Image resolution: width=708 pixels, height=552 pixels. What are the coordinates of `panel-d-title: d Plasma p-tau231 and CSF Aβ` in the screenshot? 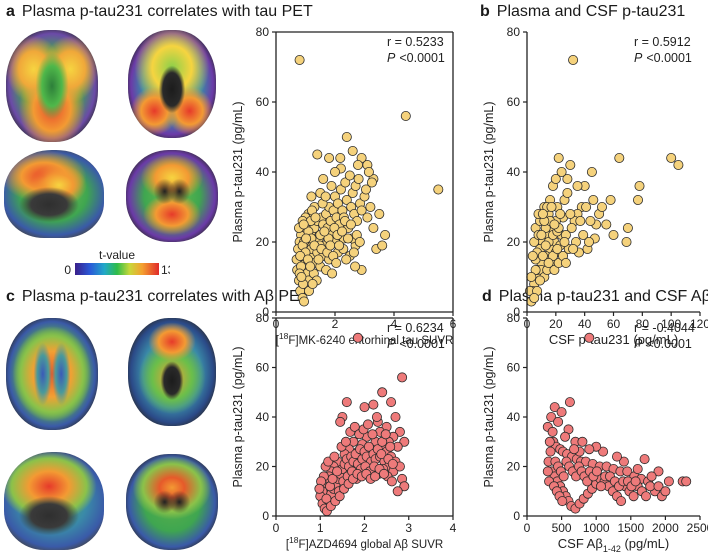 It's located at (595, 297).